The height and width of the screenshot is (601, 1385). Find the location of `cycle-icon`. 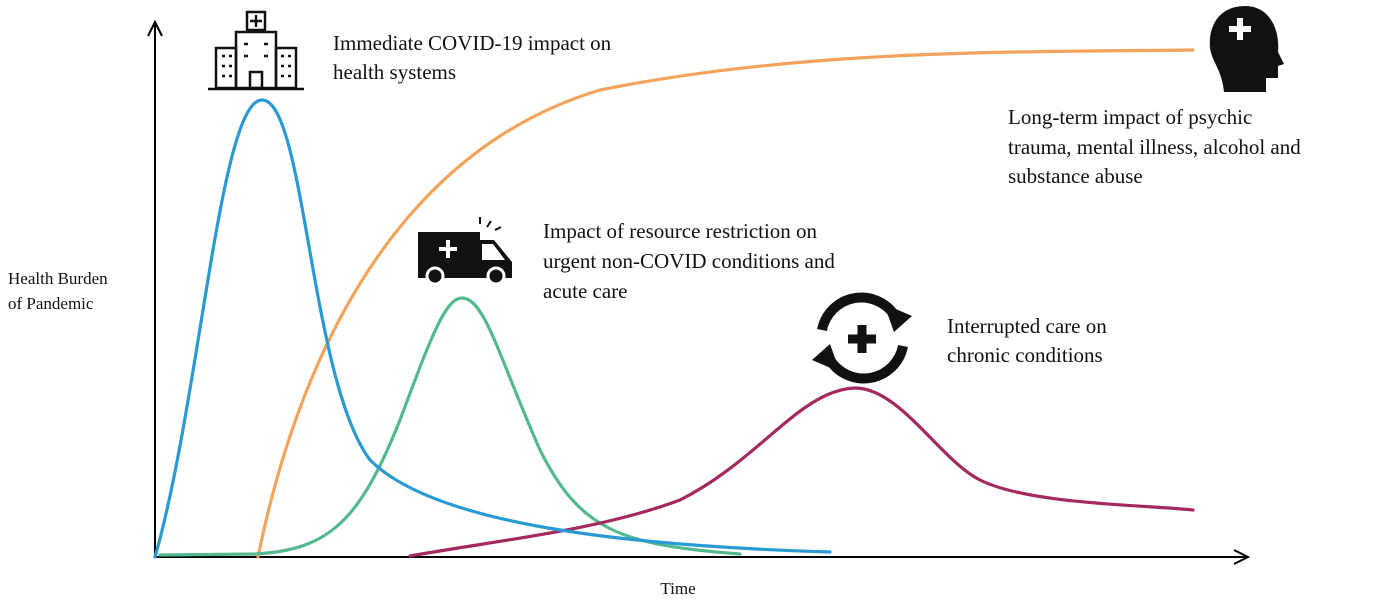

cycle-icon is located at coordinates (862, 338).